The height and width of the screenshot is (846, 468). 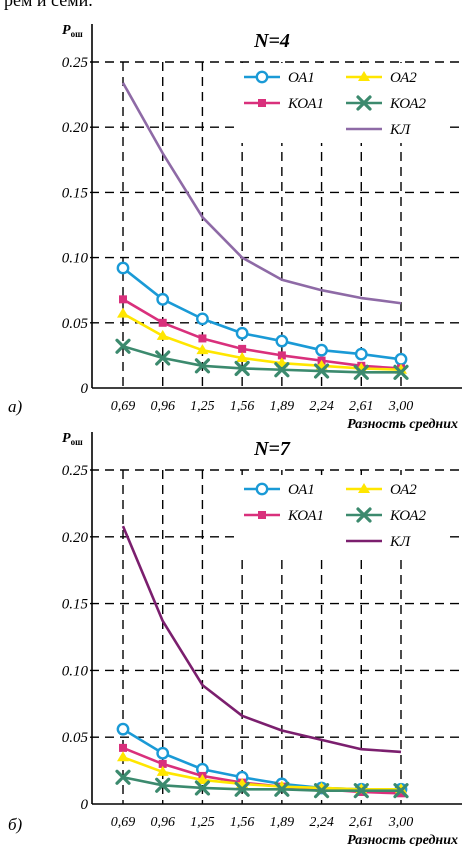 I want to click on page-text-fragment: рем и семи., so click(x=48, y=5).